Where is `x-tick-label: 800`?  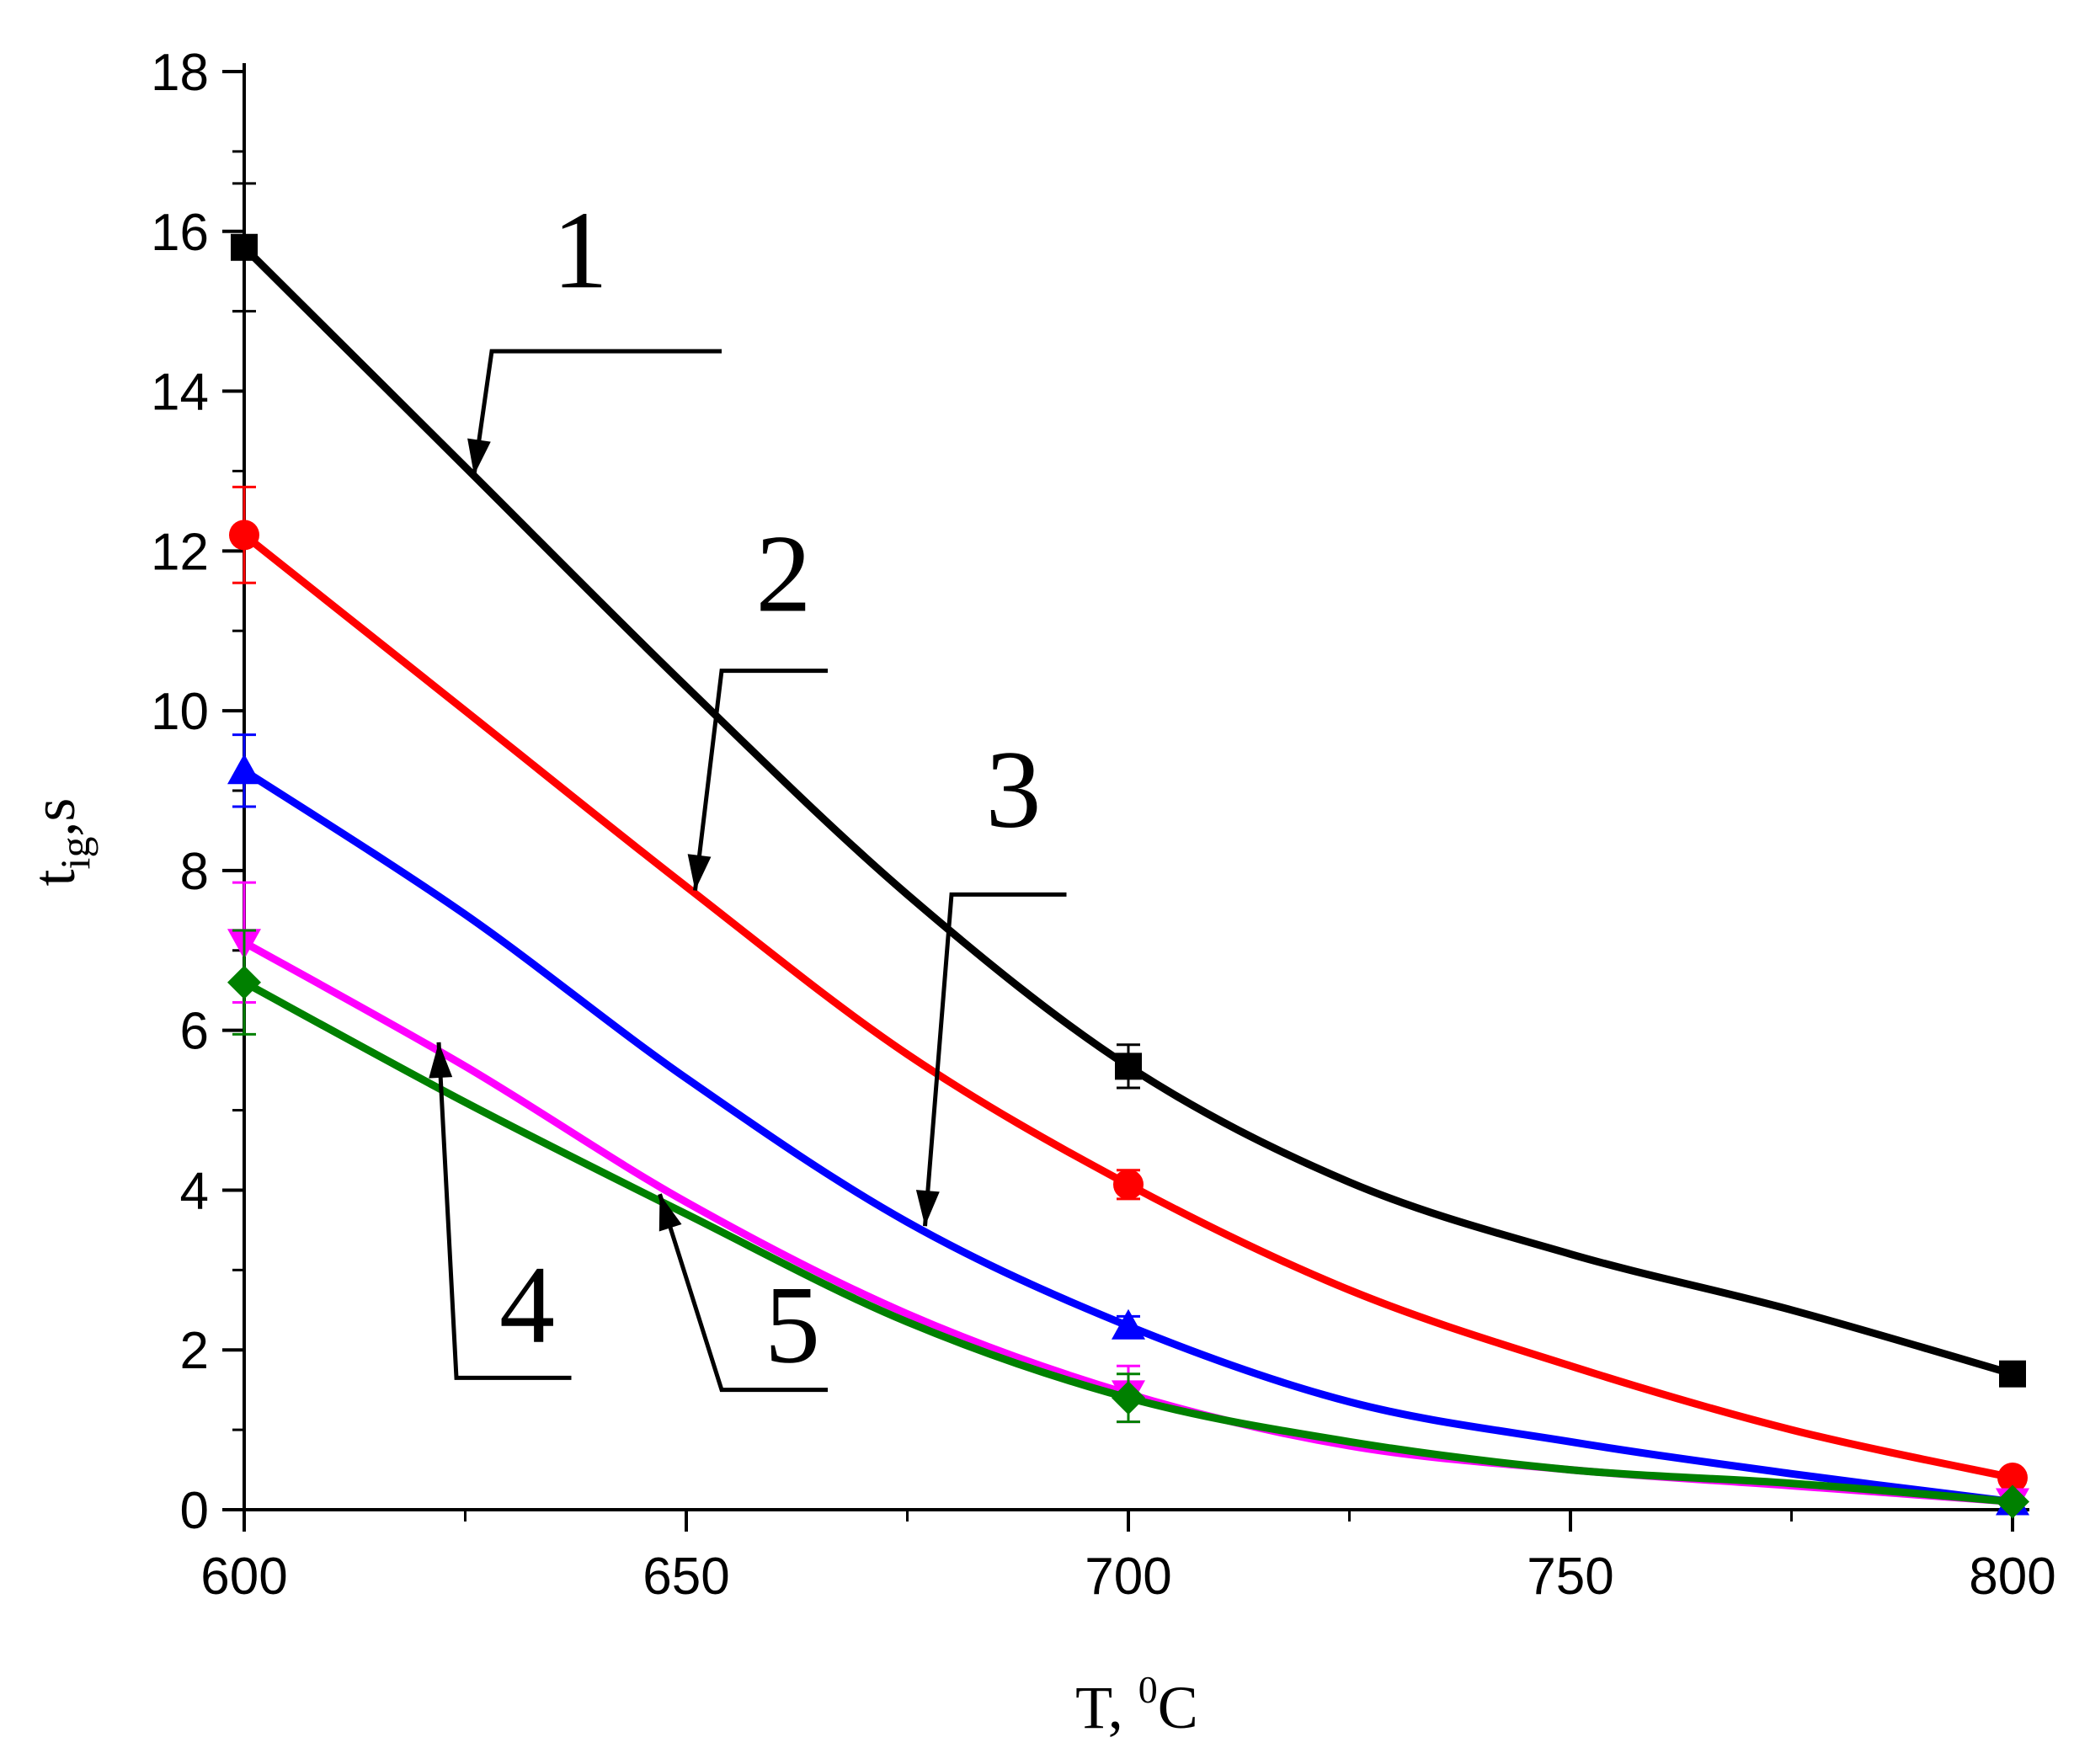
x-tick-label: 800 is located at coordinates (2012, 1577).